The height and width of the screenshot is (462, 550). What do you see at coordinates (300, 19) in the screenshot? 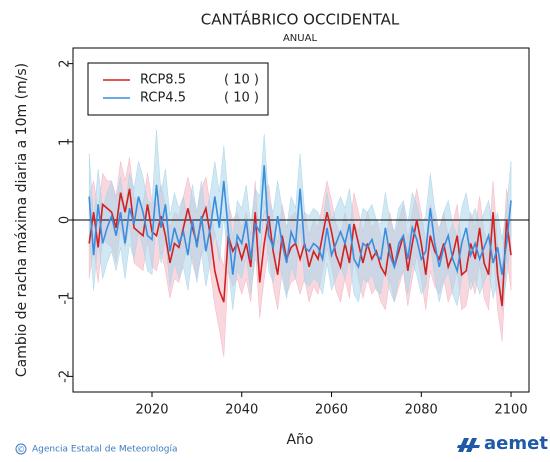
I see `chart-title: CANTÁBRICO OCCIDENTAL` at bounding box center [300, 19].